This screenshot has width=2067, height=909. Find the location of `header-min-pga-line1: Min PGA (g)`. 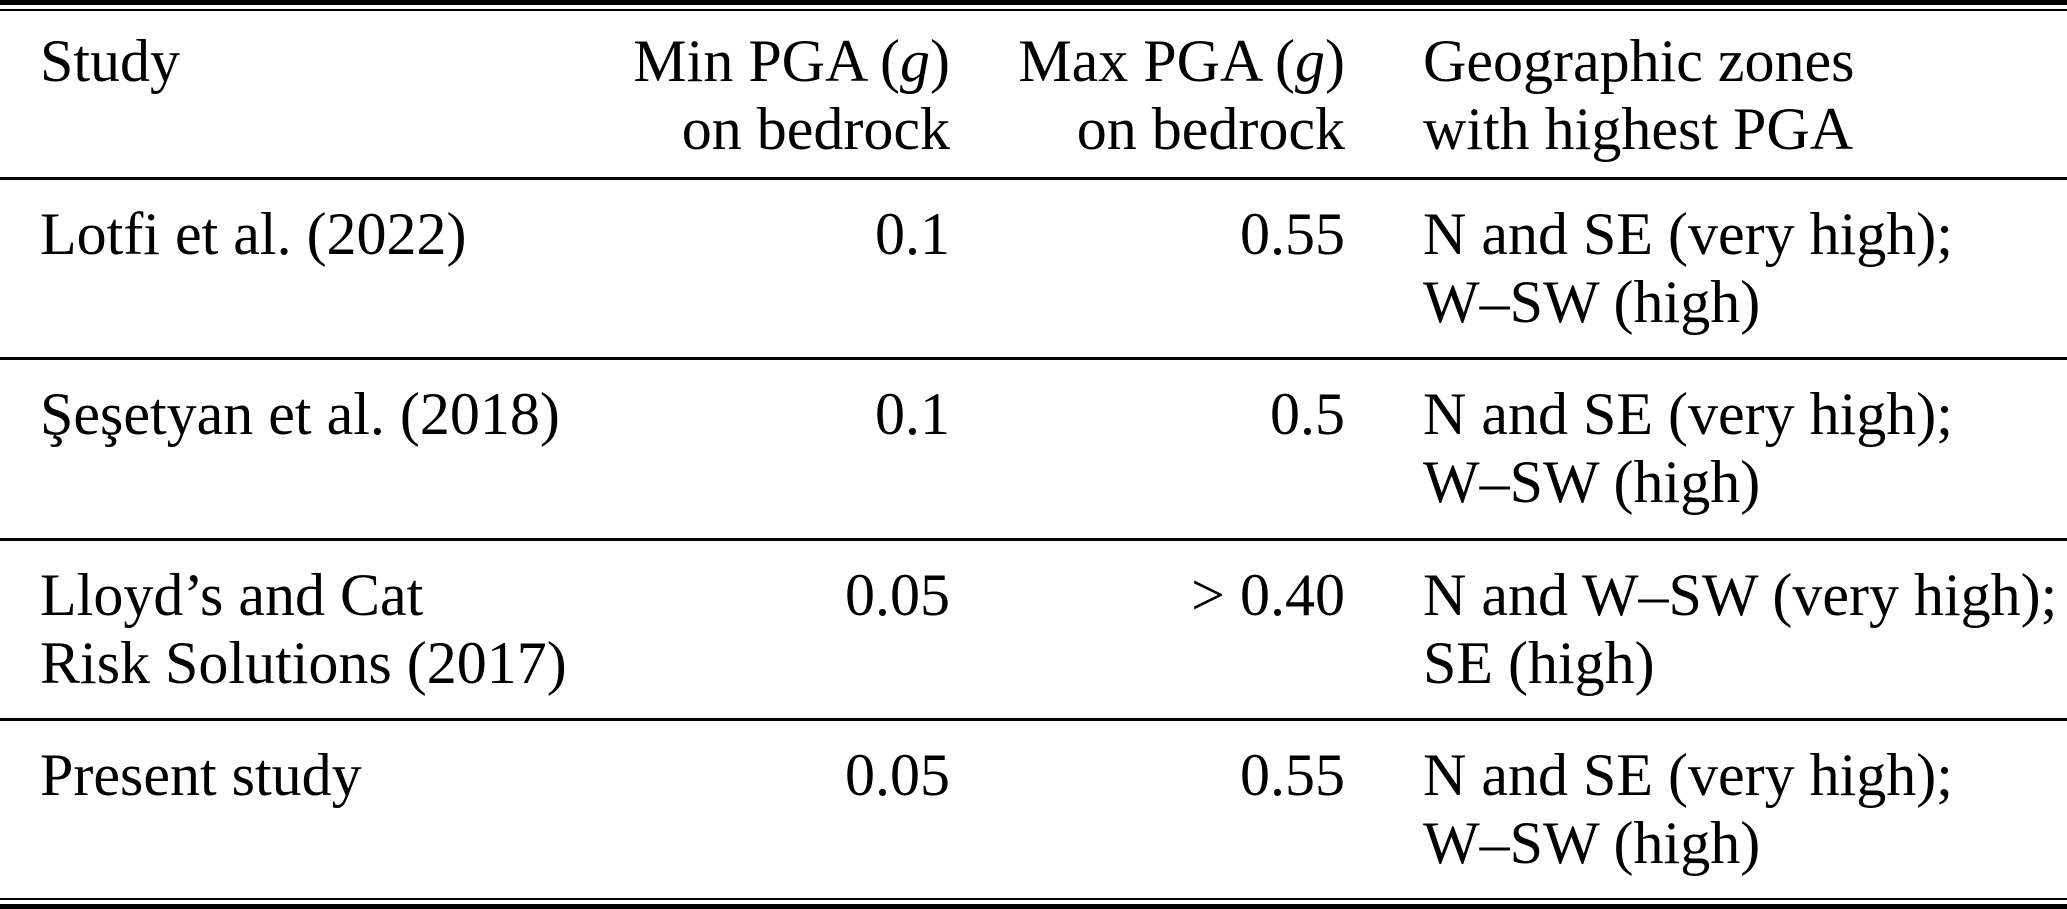

header-min-pga-line1: Min PGA (g) is located at coordinates (785, 61).